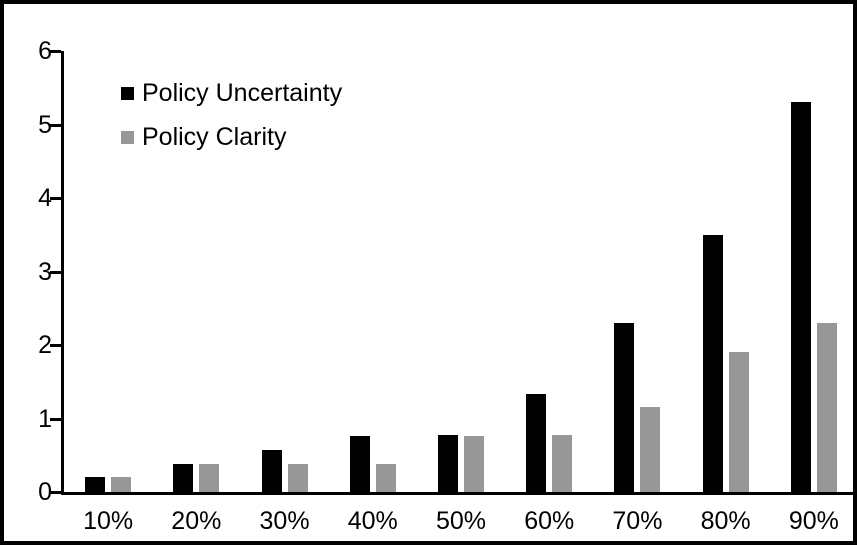 The height and width of the screenshot is (545, 857). I want to click on bar-policy-uncertainty-20%, so click(183, 478).